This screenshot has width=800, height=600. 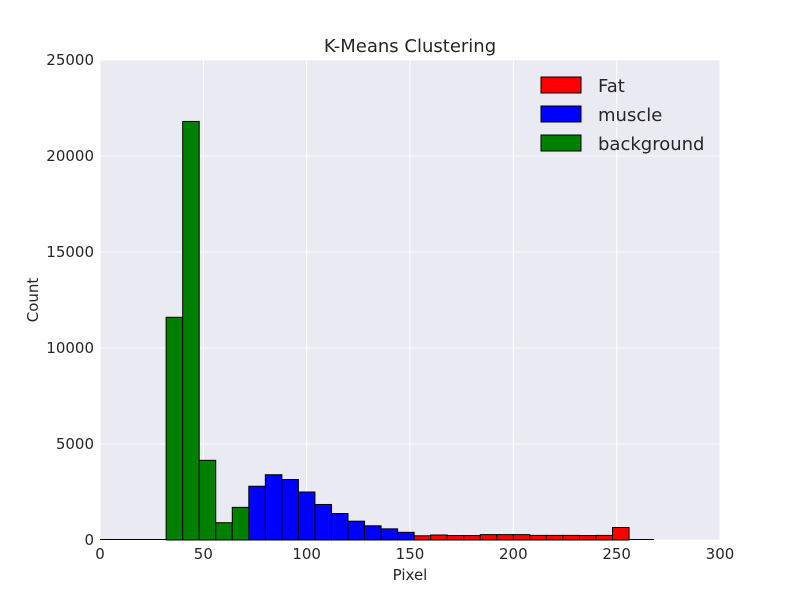 I want to click on x-axis-title: Pixel, so click(x=410, y=575).